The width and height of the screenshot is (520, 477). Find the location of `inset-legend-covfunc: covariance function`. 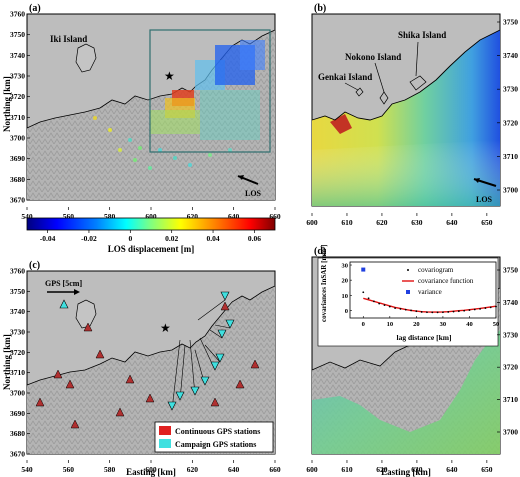

inset-legend-covfunc: covariance function is located at coordinates (446, 281).